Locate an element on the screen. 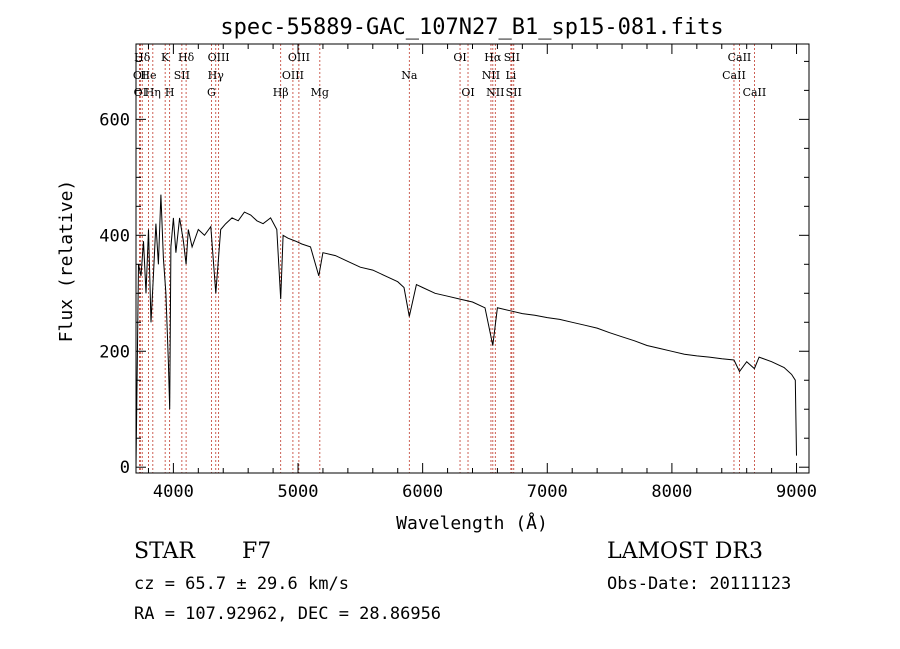 The width and height of the screenshot is (900, 649). line-label-27: CaII is located at coordinates (755, 92).